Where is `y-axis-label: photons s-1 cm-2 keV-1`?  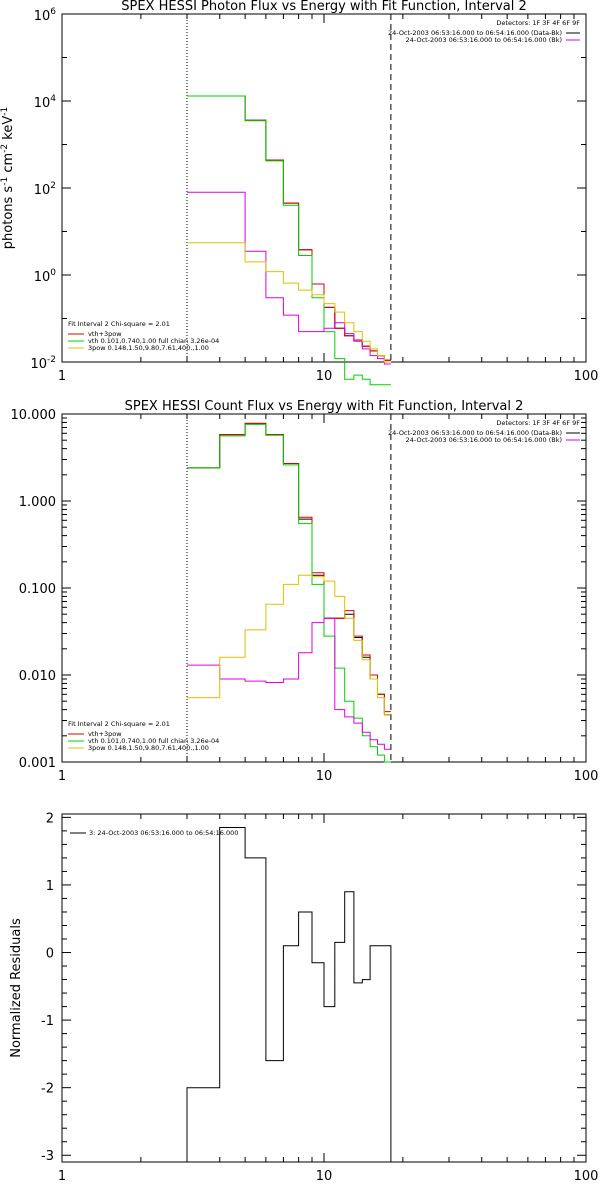
y-axis-label: photons s-1 cm-2 keV-1 is located at coordinates (8, 178).